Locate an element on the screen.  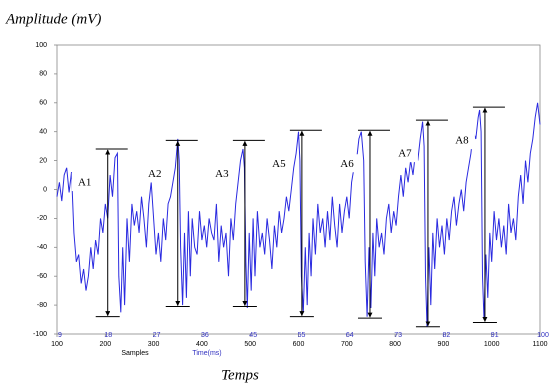
annotation-label: A2 is located at coordinates (154, 174).